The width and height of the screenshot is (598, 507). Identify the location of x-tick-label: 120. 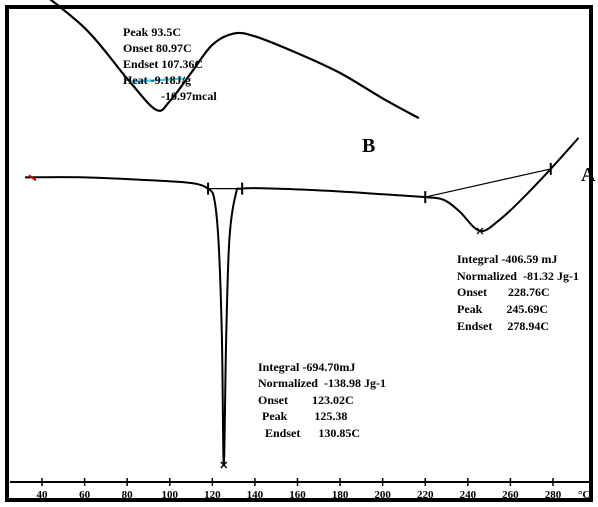
(212, 495).